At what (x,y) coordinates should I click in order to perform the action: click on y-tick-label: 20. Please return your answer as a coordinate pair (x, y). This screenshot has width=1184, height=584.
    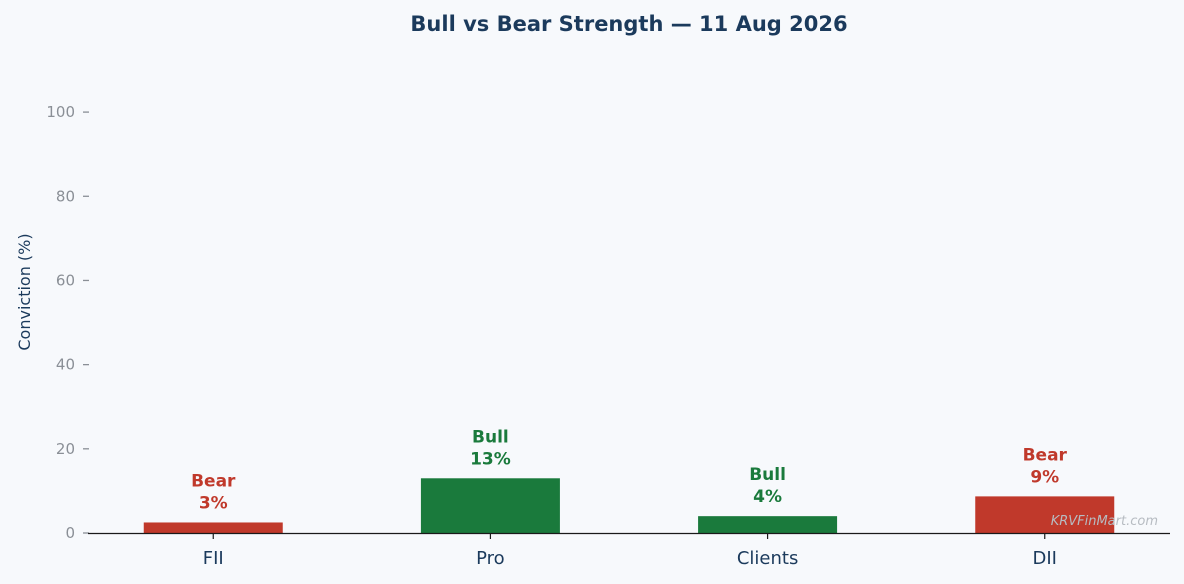
    Looking at the image, I should click on (65, 449).